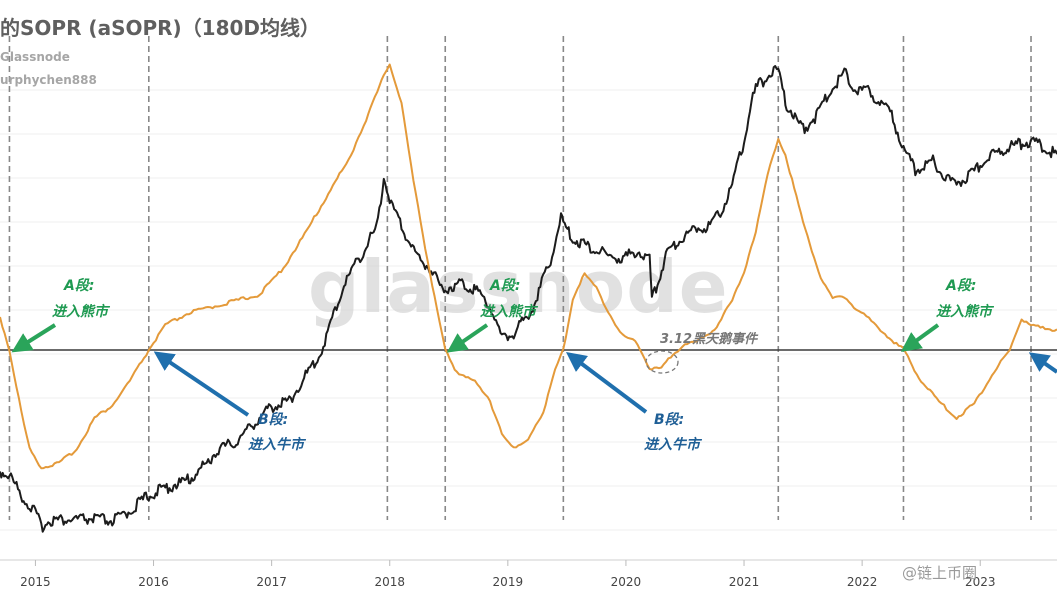 This screenshot has width=1057, height=594. I want to click on footer-brand: @链上币圈, so click(939, 573).